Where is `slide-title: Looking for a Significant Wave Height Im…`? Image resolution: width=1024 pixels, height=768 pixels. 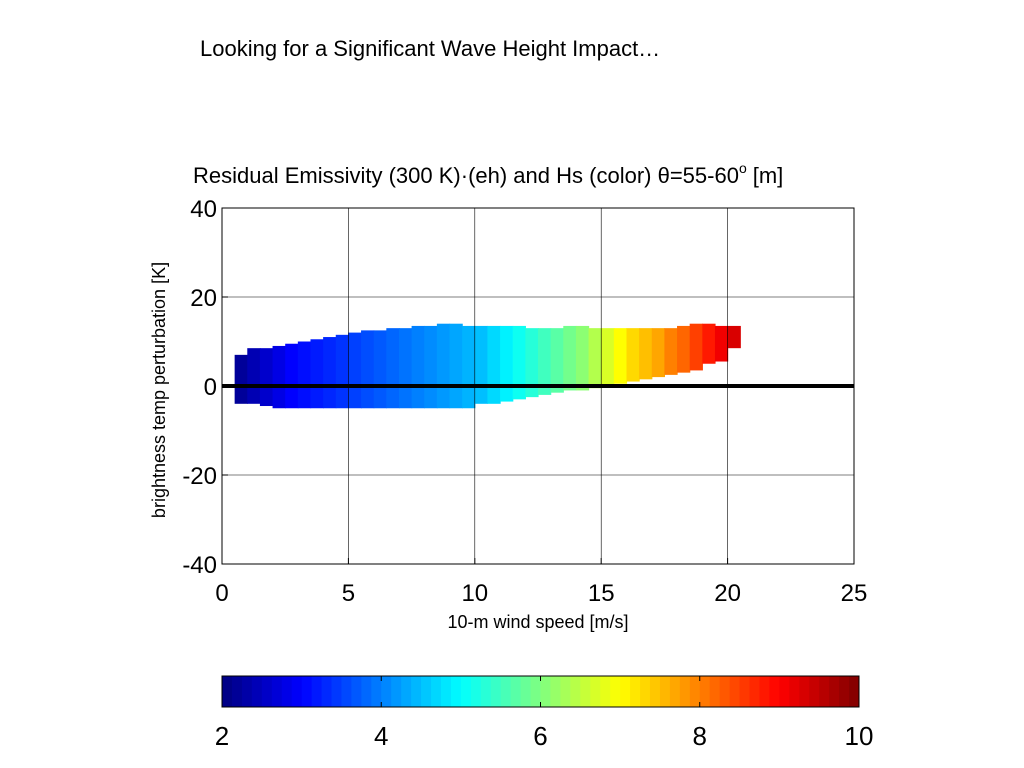 slide-title: Looking for a Significant Wave Height Im… is located at coordinates (430, 48).